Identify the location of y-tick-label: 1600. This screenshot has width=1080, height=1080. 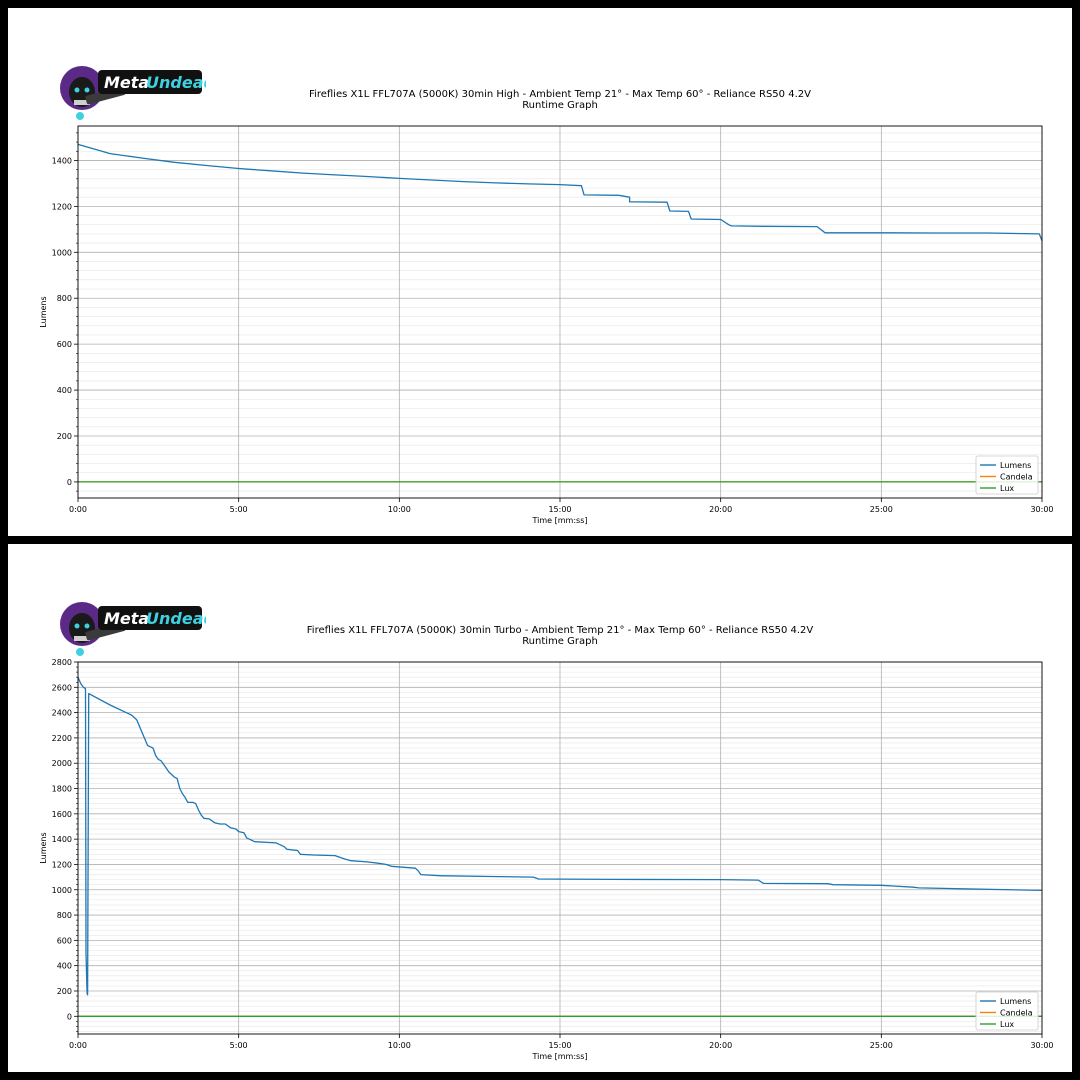
(62, 814).